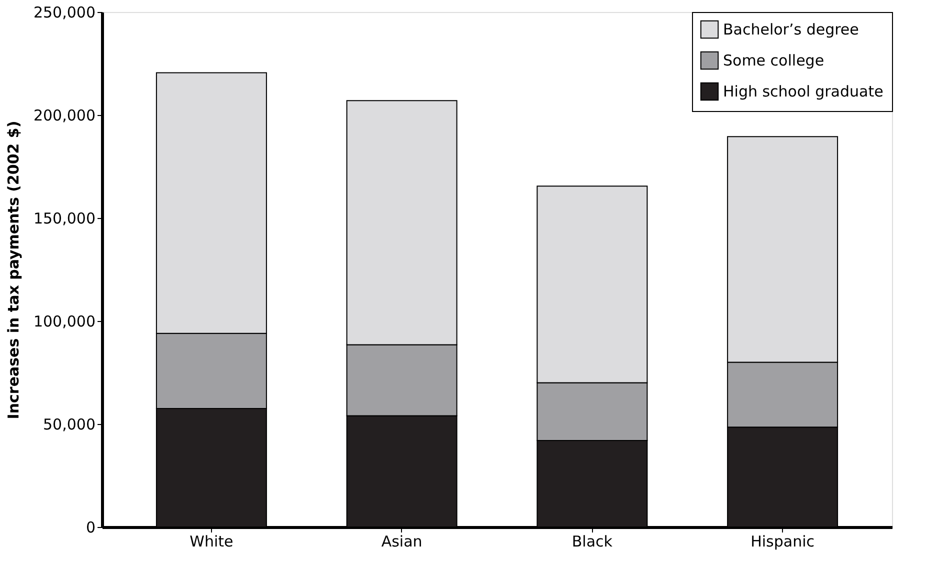  What do you see at coordinates (782, 541) in the screenshot?
I see `x-tick-label: Hispanic` at bounding box center [782, 541].